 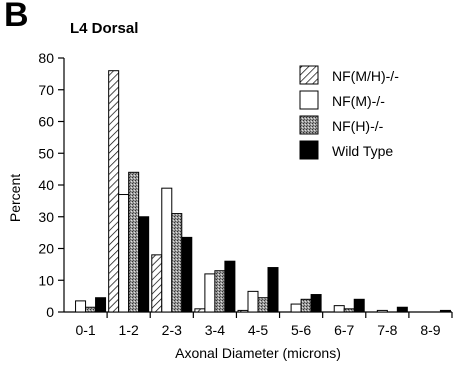 I want to click on x-tick-label: 6-7, so click(x=344, y=330).